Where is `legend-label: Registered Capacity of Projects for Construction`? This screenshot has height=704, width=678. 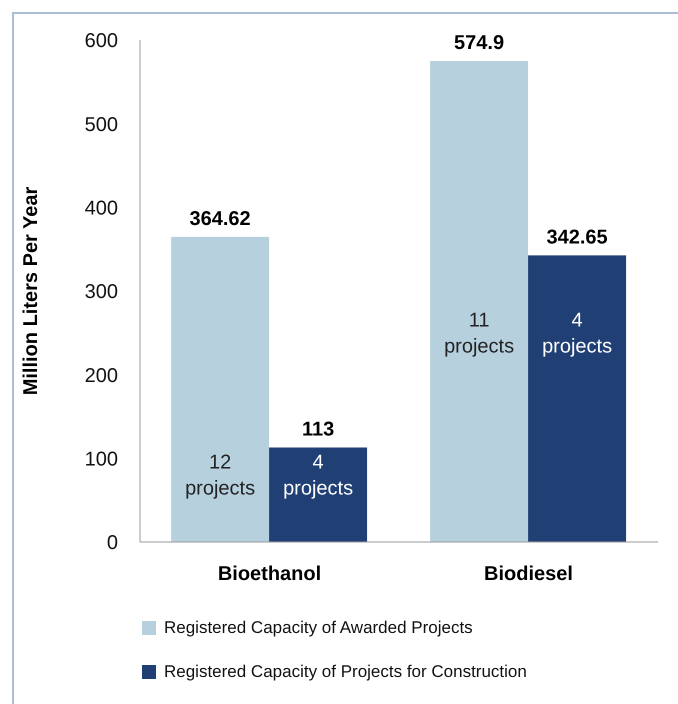
legend-label: Registered Capacity of Projects for Construction is located at coordinates (345, 672).